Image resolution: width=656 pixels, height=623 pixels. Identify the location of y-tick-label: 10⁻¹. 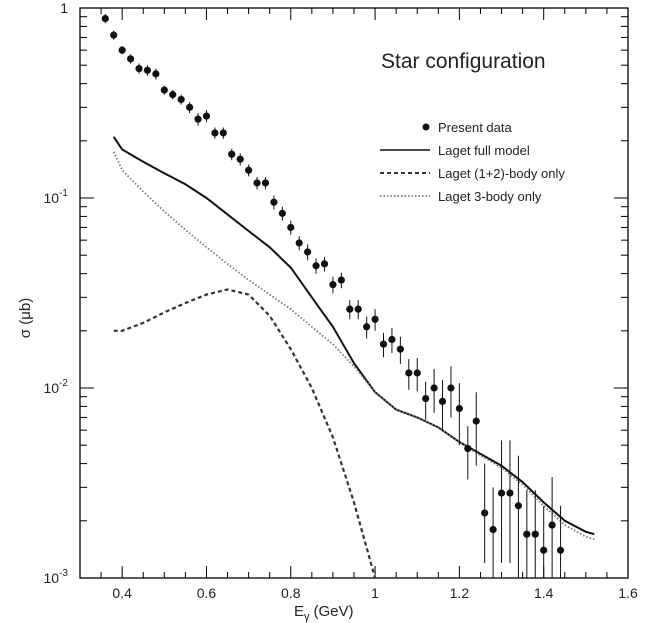
(56, 197).